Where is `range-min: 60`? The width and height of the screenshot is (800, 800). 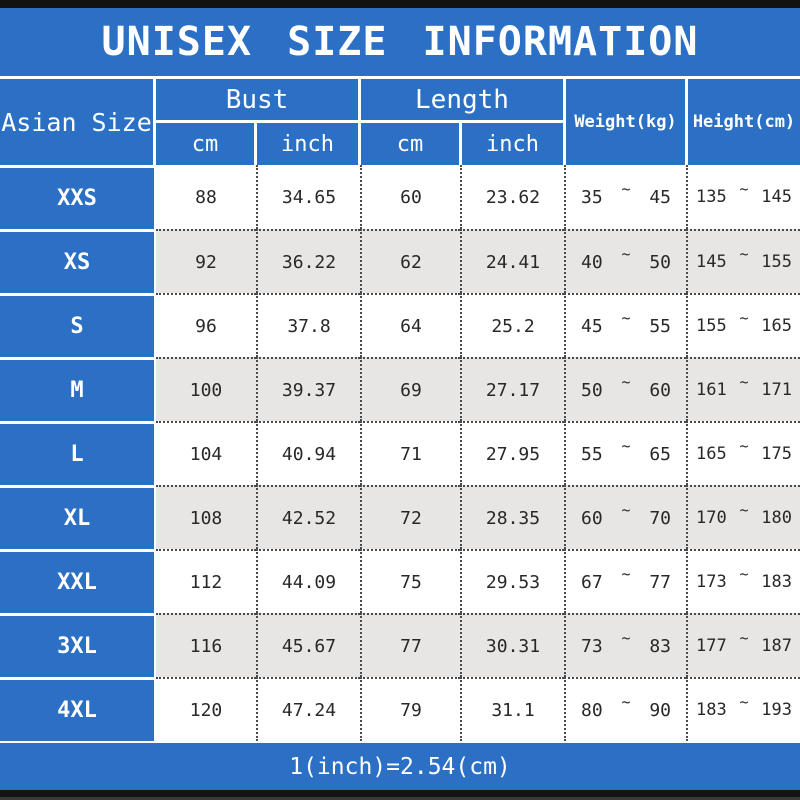 range-min: 60 is located at coordinates (592, 518).